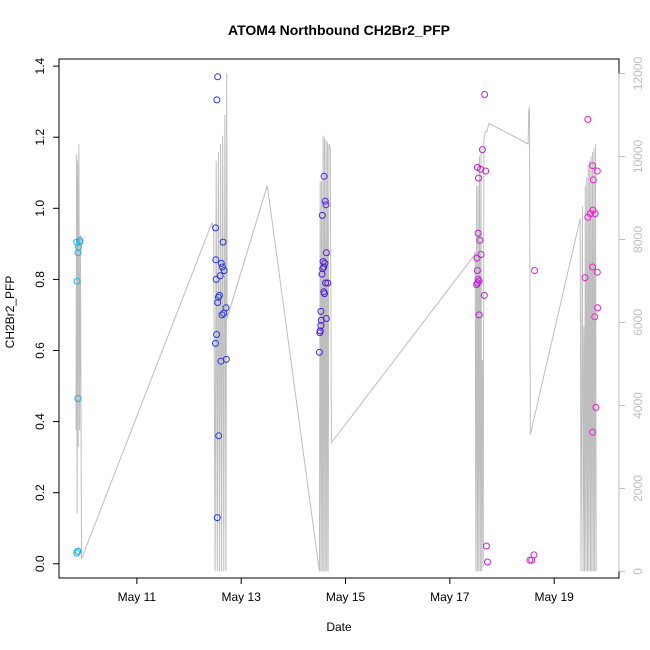 The image size is (650, 650). What do you see at coordinates (40, 65) in the screenshot?
I see `y-tick-label: 1.4` at bounding box center [40, 65].